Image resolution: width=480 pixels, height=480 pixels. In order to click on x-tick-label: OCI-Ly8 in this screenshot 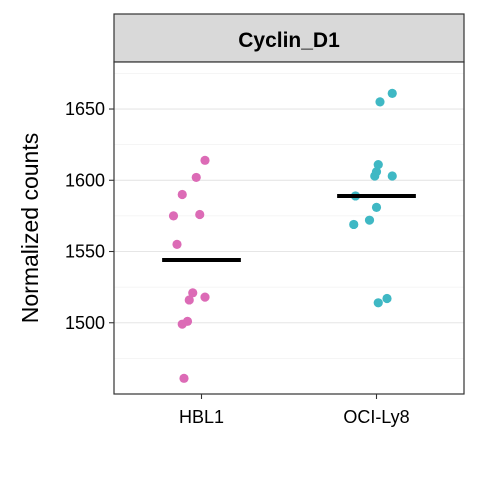, I will do `click(376, 417)`.